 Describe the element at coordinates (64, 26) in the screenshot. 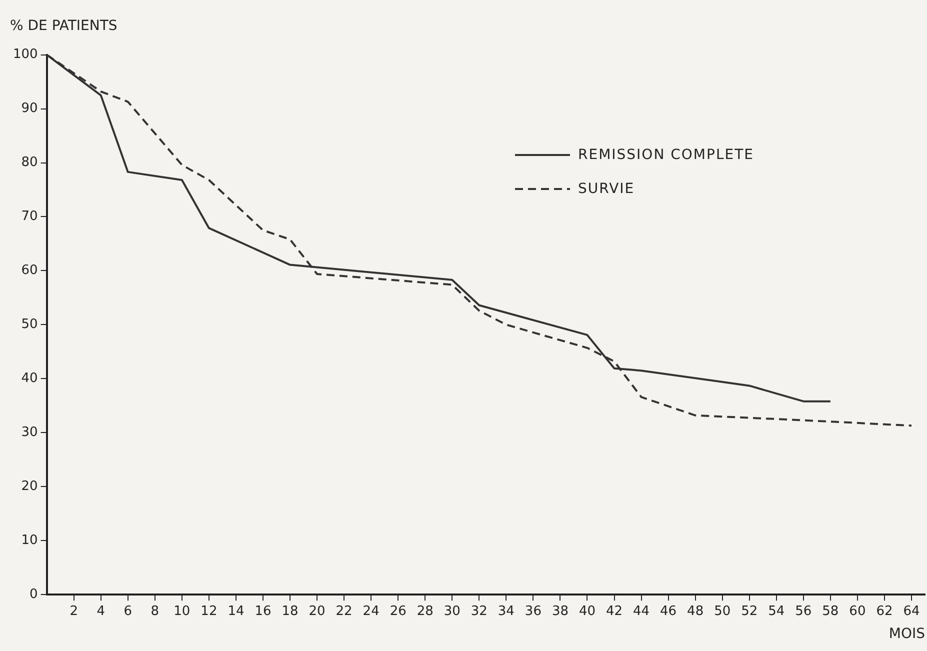

I see `chart-title: % DE PATIENTS` at that location.